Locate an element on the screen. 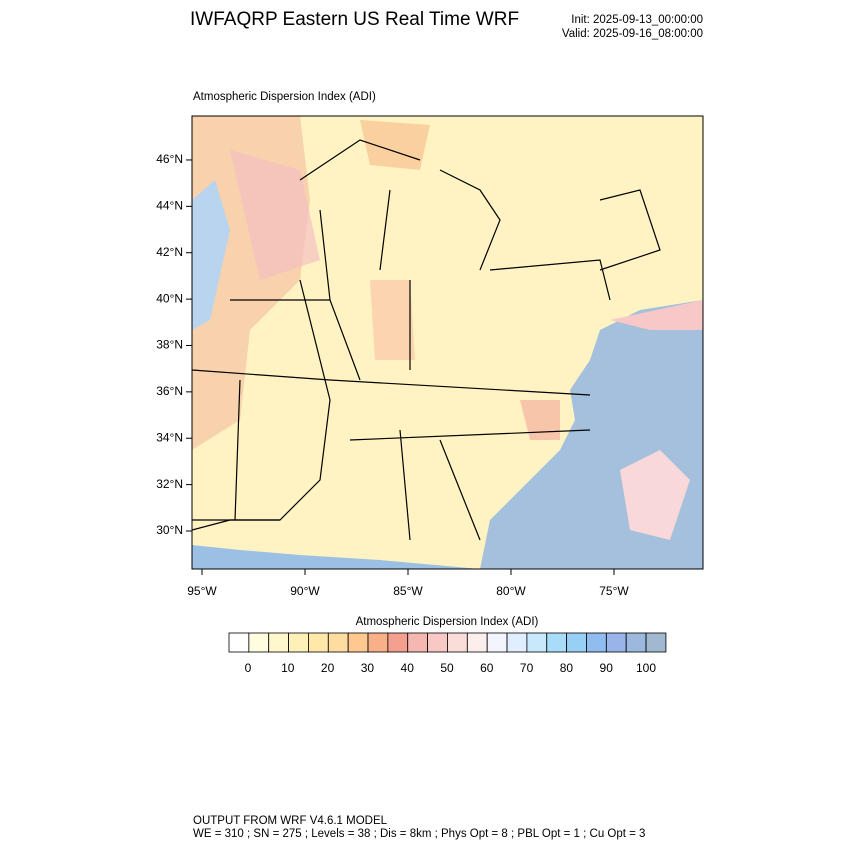 This screenshot has height=850, width=850. colorbar-label: 0 is located at coordinates (248, 668).